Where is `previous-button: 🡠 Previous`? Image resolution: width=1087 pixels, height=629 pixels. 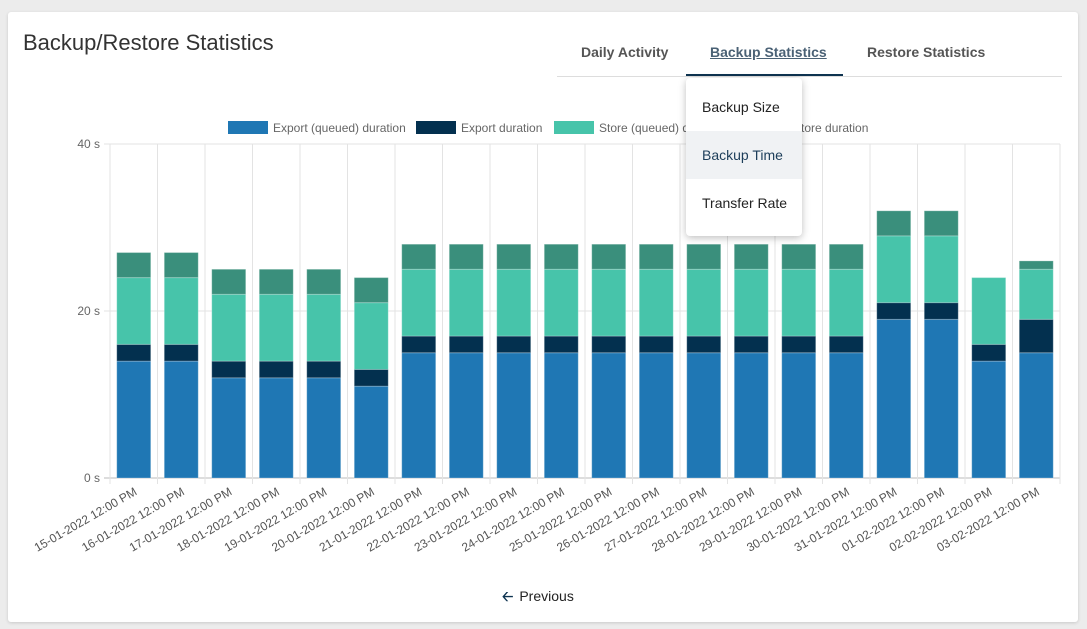 previous-button: 🡠 Previous is located at coordinates (538, 598).